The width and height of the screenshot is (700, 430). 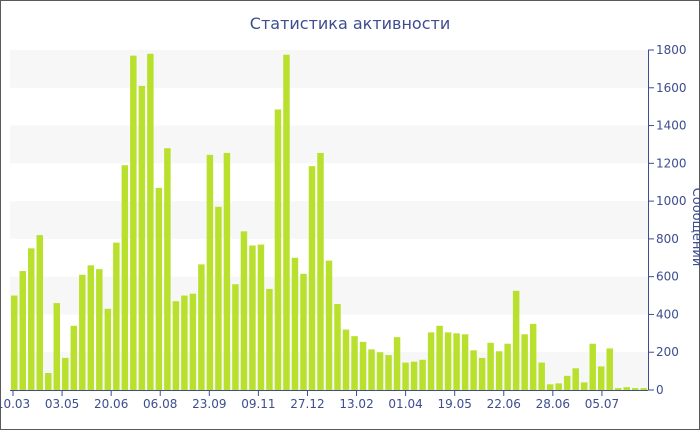 I want to click on x-tick-label: 05.07, so click(x=602, y=404).